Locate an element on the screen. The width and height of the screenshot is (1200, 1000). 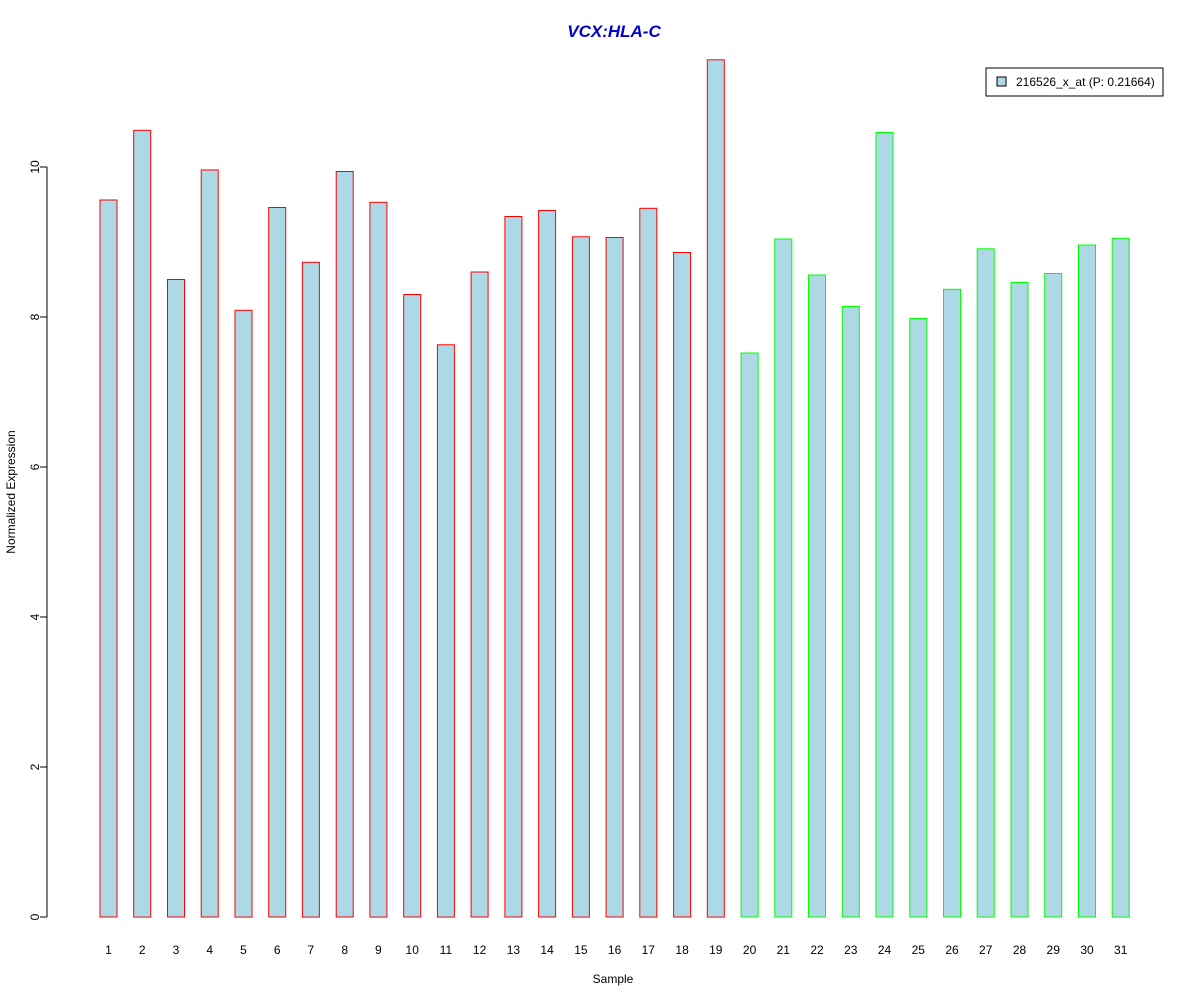
x-tick-label: 12 is located at coordinates (480, 950).